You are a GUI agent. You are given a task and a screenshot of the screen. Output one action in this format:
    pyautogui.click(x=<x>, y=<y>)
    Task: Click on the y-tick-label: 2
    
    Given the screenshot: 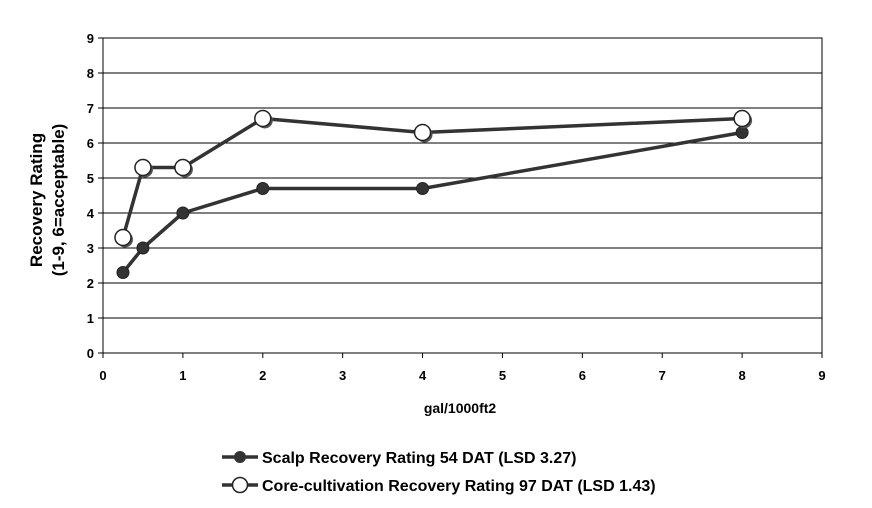 What is the action you would take?
    pyautogui.click(x=90, y=283)
    